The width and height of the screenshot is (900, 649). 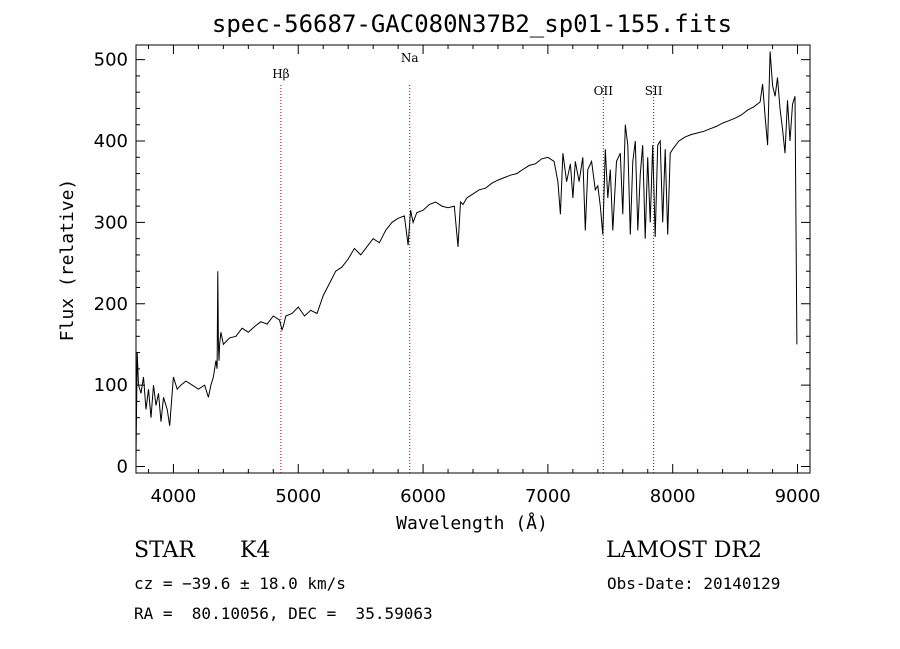 What do you see at coordinates (298, 496) in the screenshot?
I see `x-tick-label: 5000` at bounding box center [298, 496].